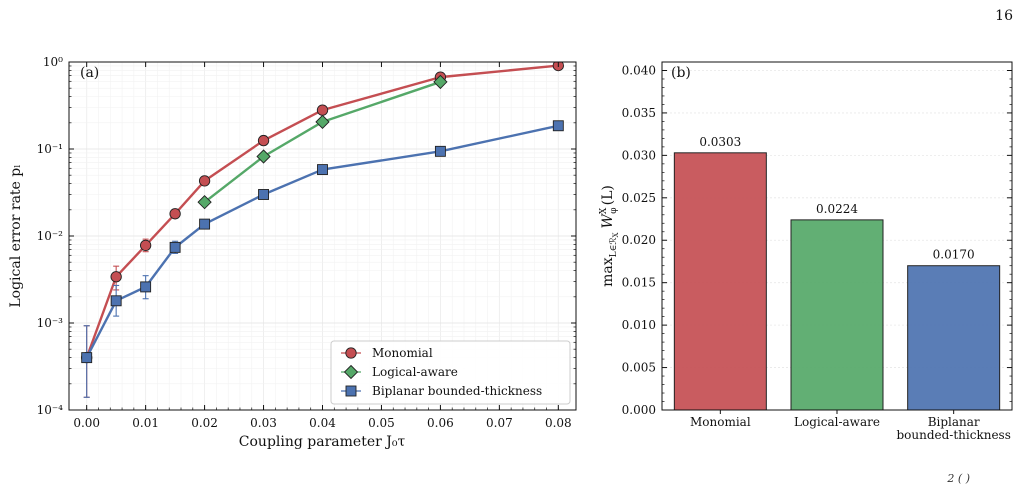 Image resolution: width=1025 pixels, height=485 pixels. What do you see at coordinates (608, 195) in the screenshot?
I see `ylabel-arg: (L)` at bounding box center [608, 195].